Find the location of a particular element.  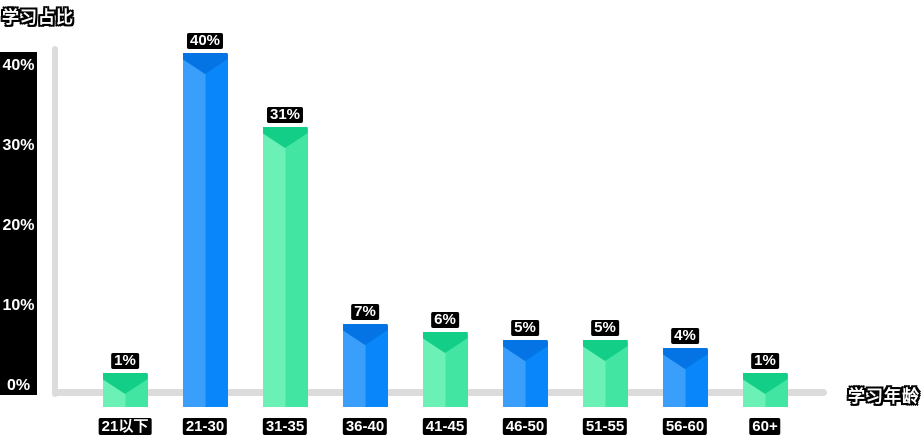

y-tick-label: 10% is located at coordinates (18, 305).